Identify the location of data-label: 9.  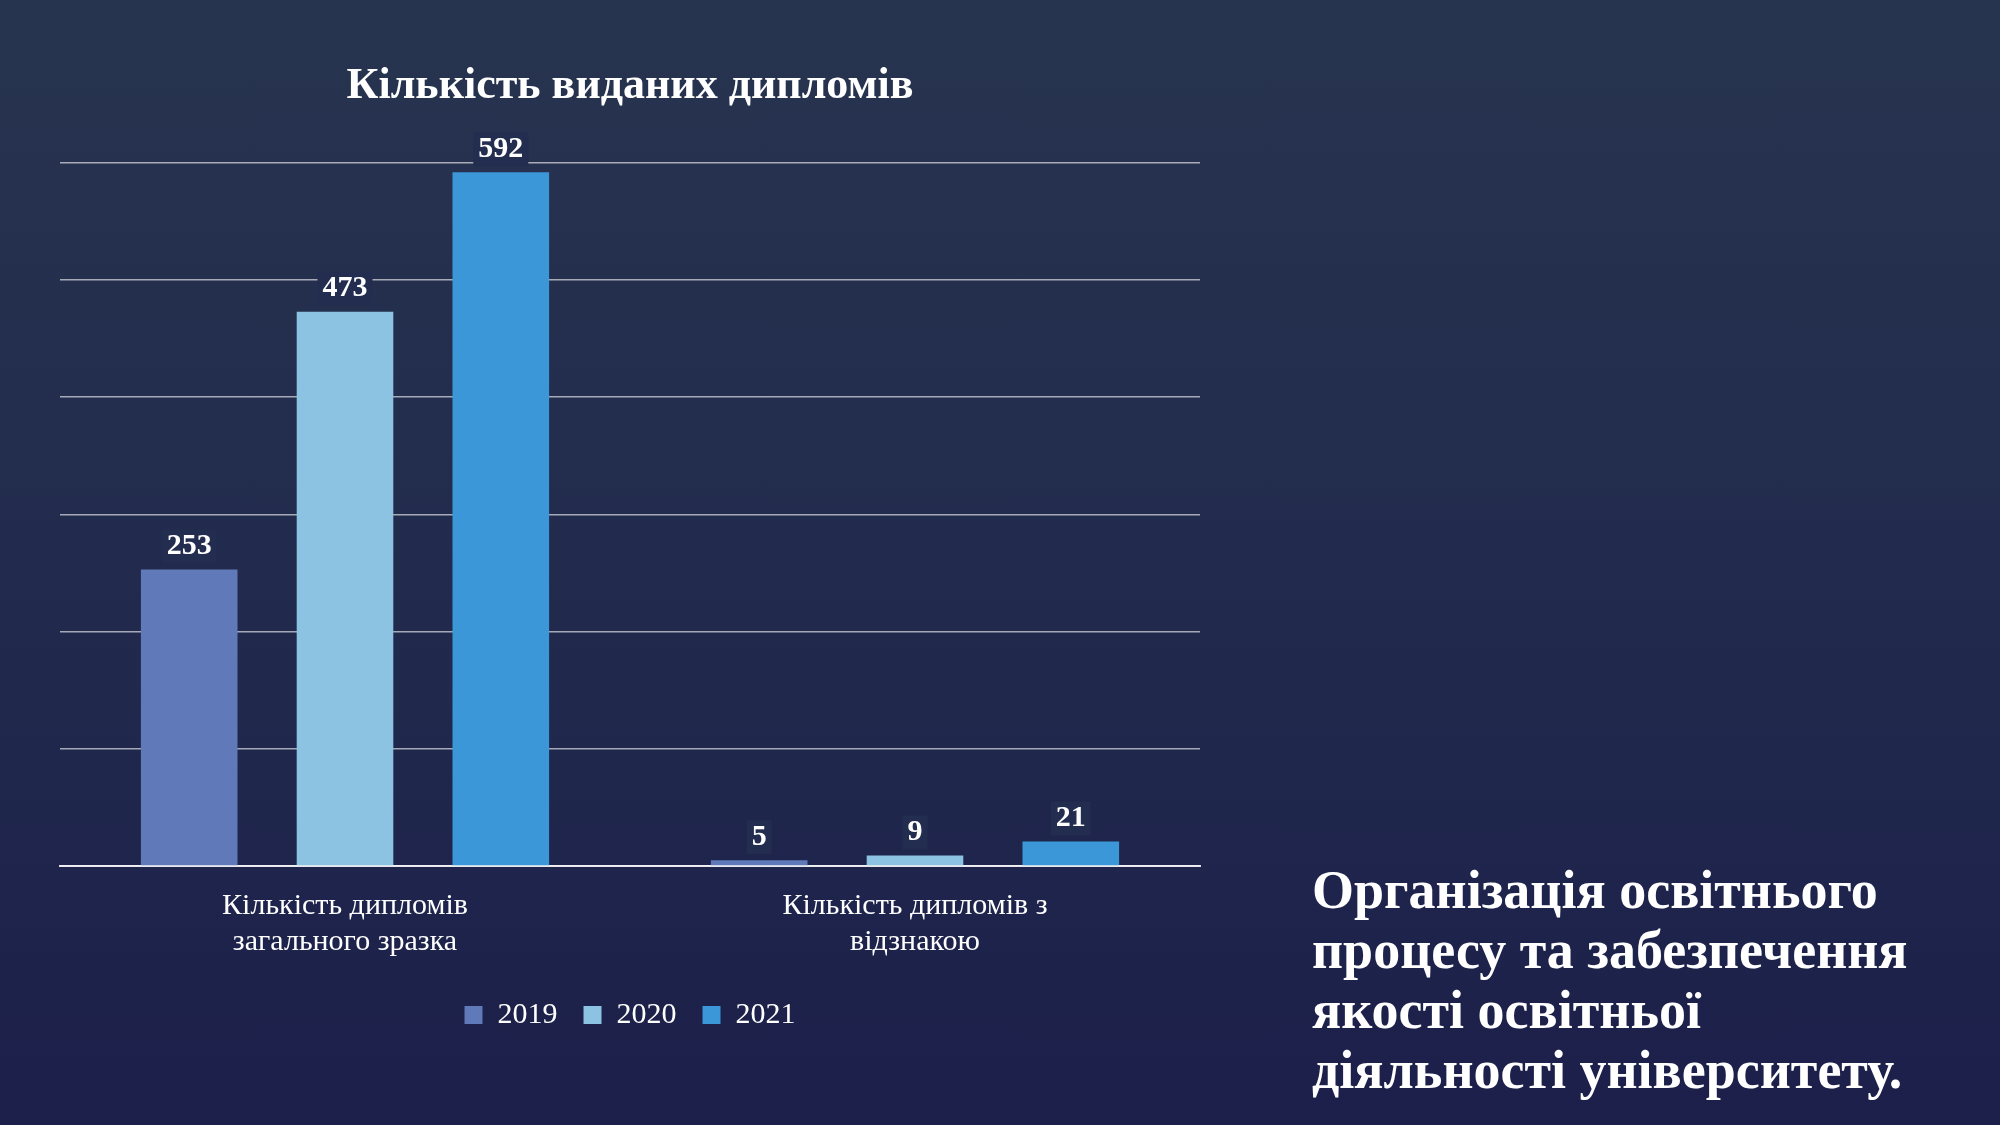
(915, 830).